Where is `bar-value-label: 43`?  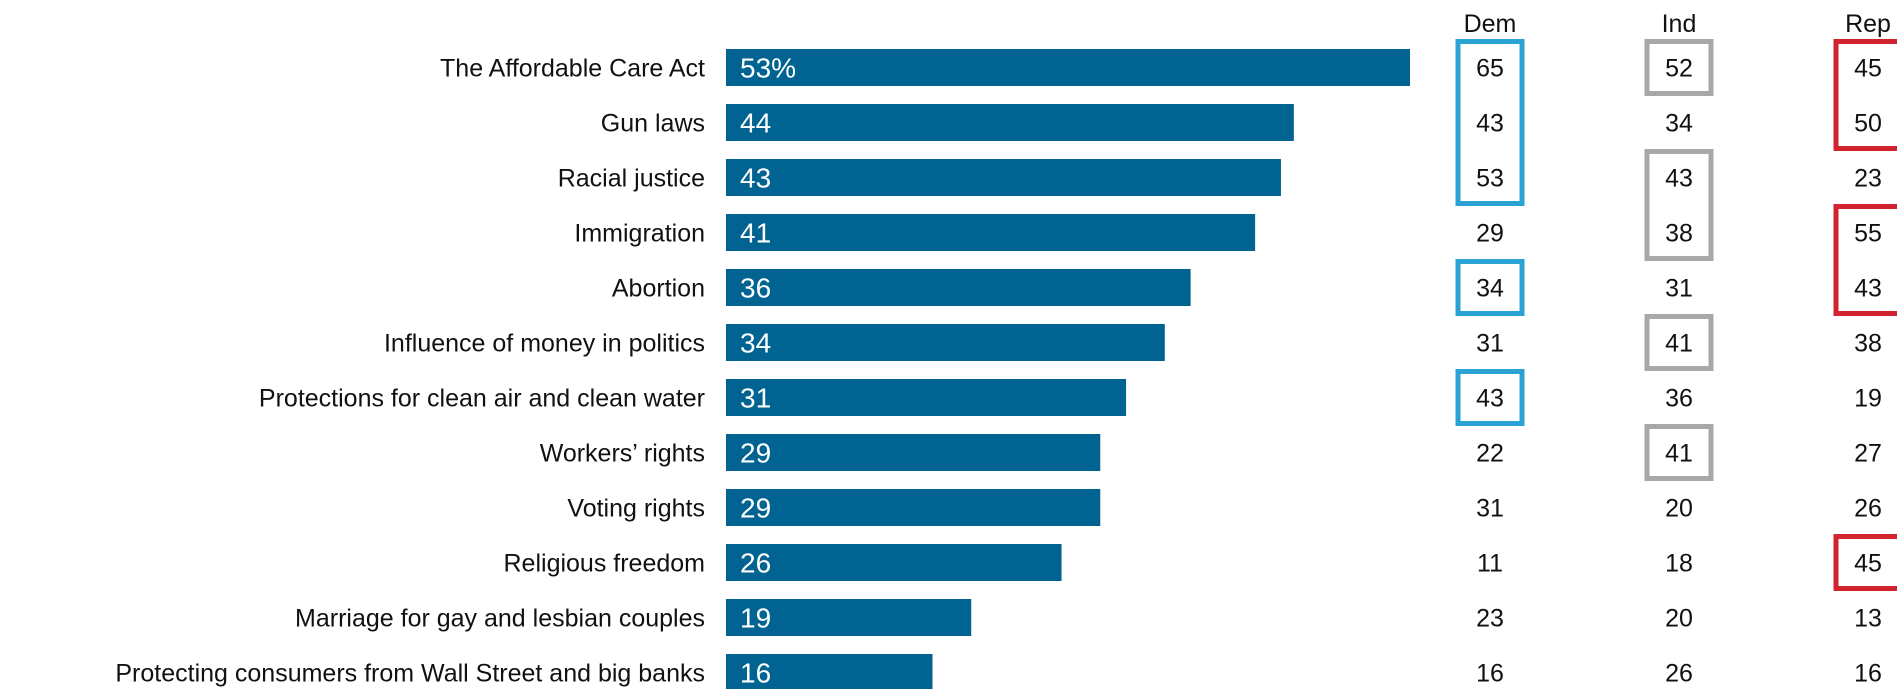 bar-value-label: 43 is located at coordinates (755, 178).